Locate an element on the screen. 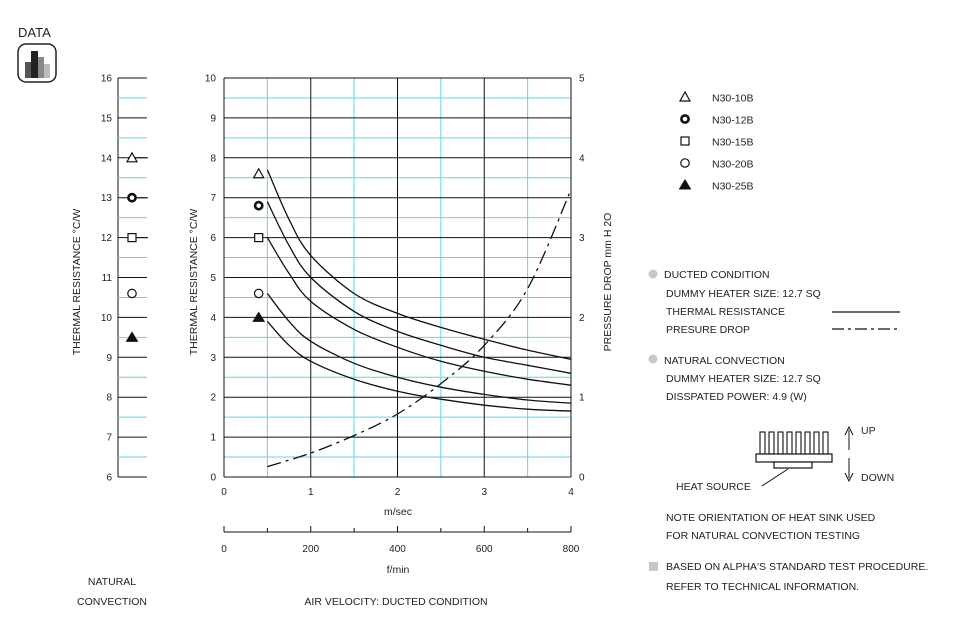 This screenshot has width=970, height=630. fmin-tick-label: 0 is located at coordinates (224, 549).